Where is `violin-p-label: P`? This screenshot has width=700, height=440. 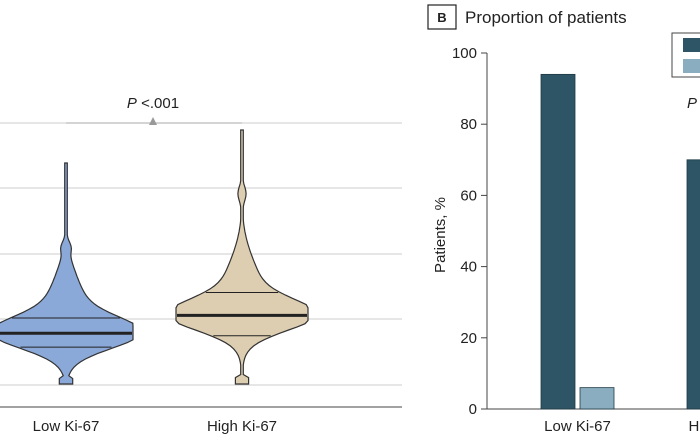
violin-p-label: P is located at coordinates (132, 103).